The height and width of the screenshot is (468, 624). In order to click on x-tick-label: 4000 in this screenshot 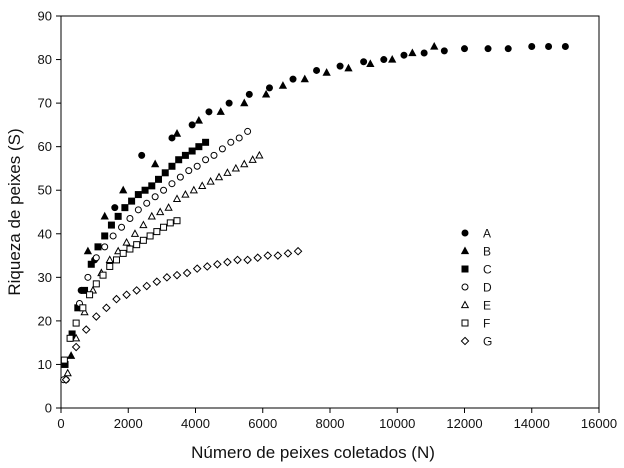, I will do `click(195, 423)`.